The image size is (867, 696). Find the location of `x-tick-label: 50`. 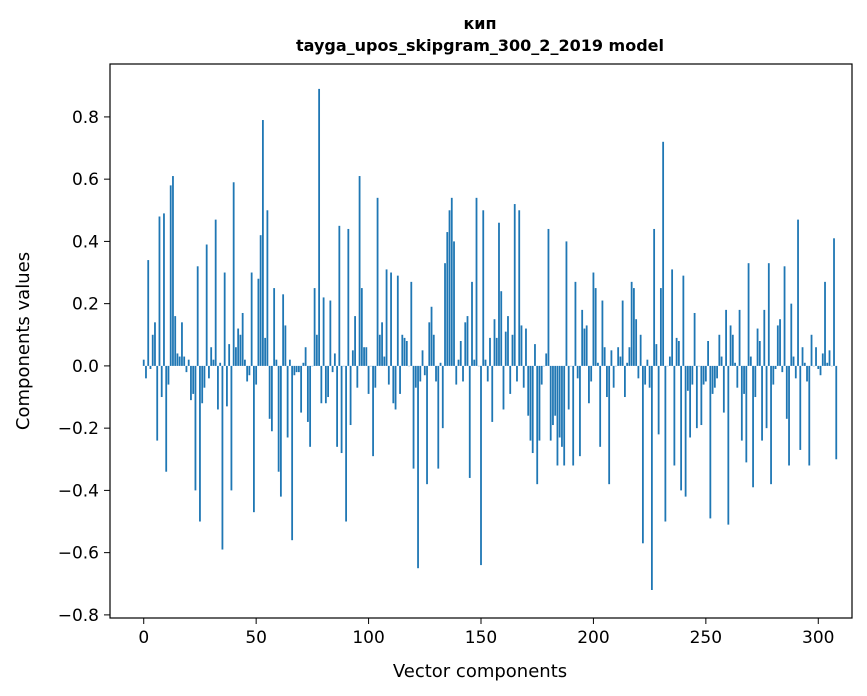

x-tick-label: 50 is located at coordinates (256, 638).